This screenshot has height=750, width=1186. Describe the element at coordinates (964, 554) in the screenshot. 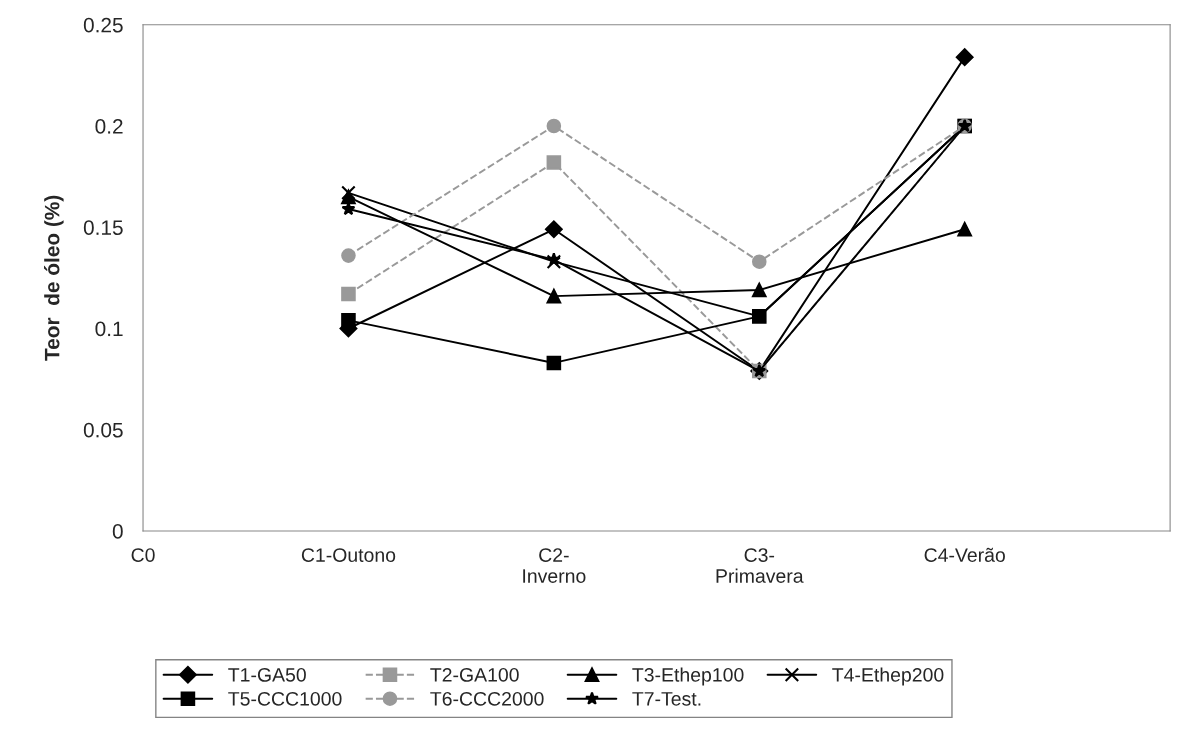

I see `x-tick-label: C4-Verão` at that location.